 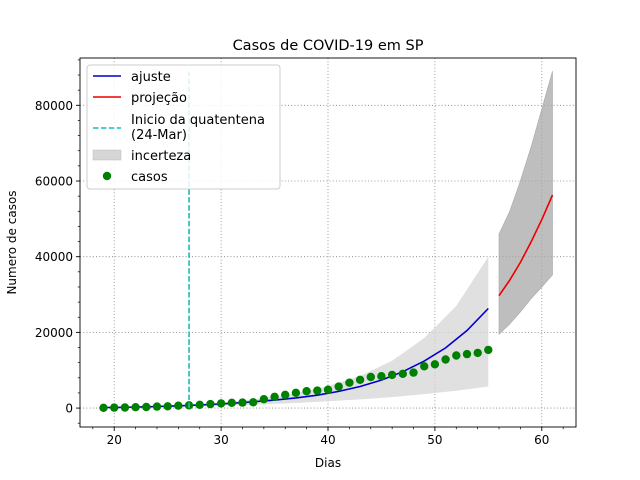 I want to click on case-markers, so click(x=296, y=378).